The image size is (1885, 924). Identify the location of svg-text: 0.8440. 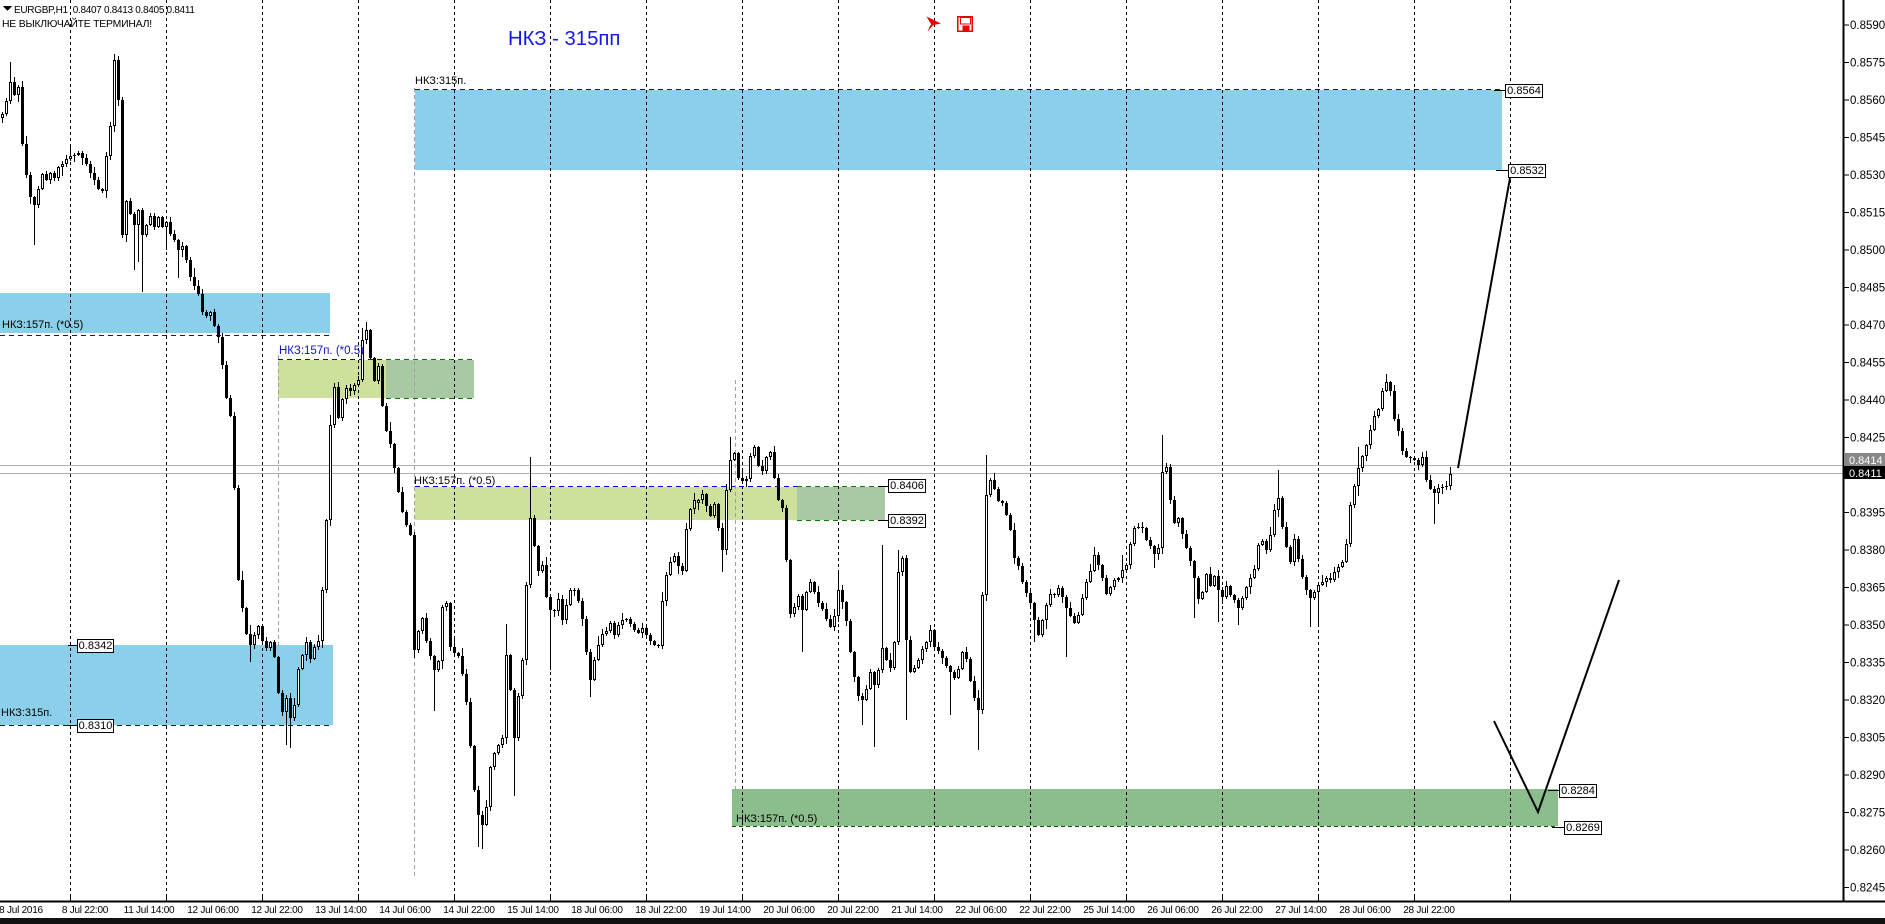
(1867, 401).